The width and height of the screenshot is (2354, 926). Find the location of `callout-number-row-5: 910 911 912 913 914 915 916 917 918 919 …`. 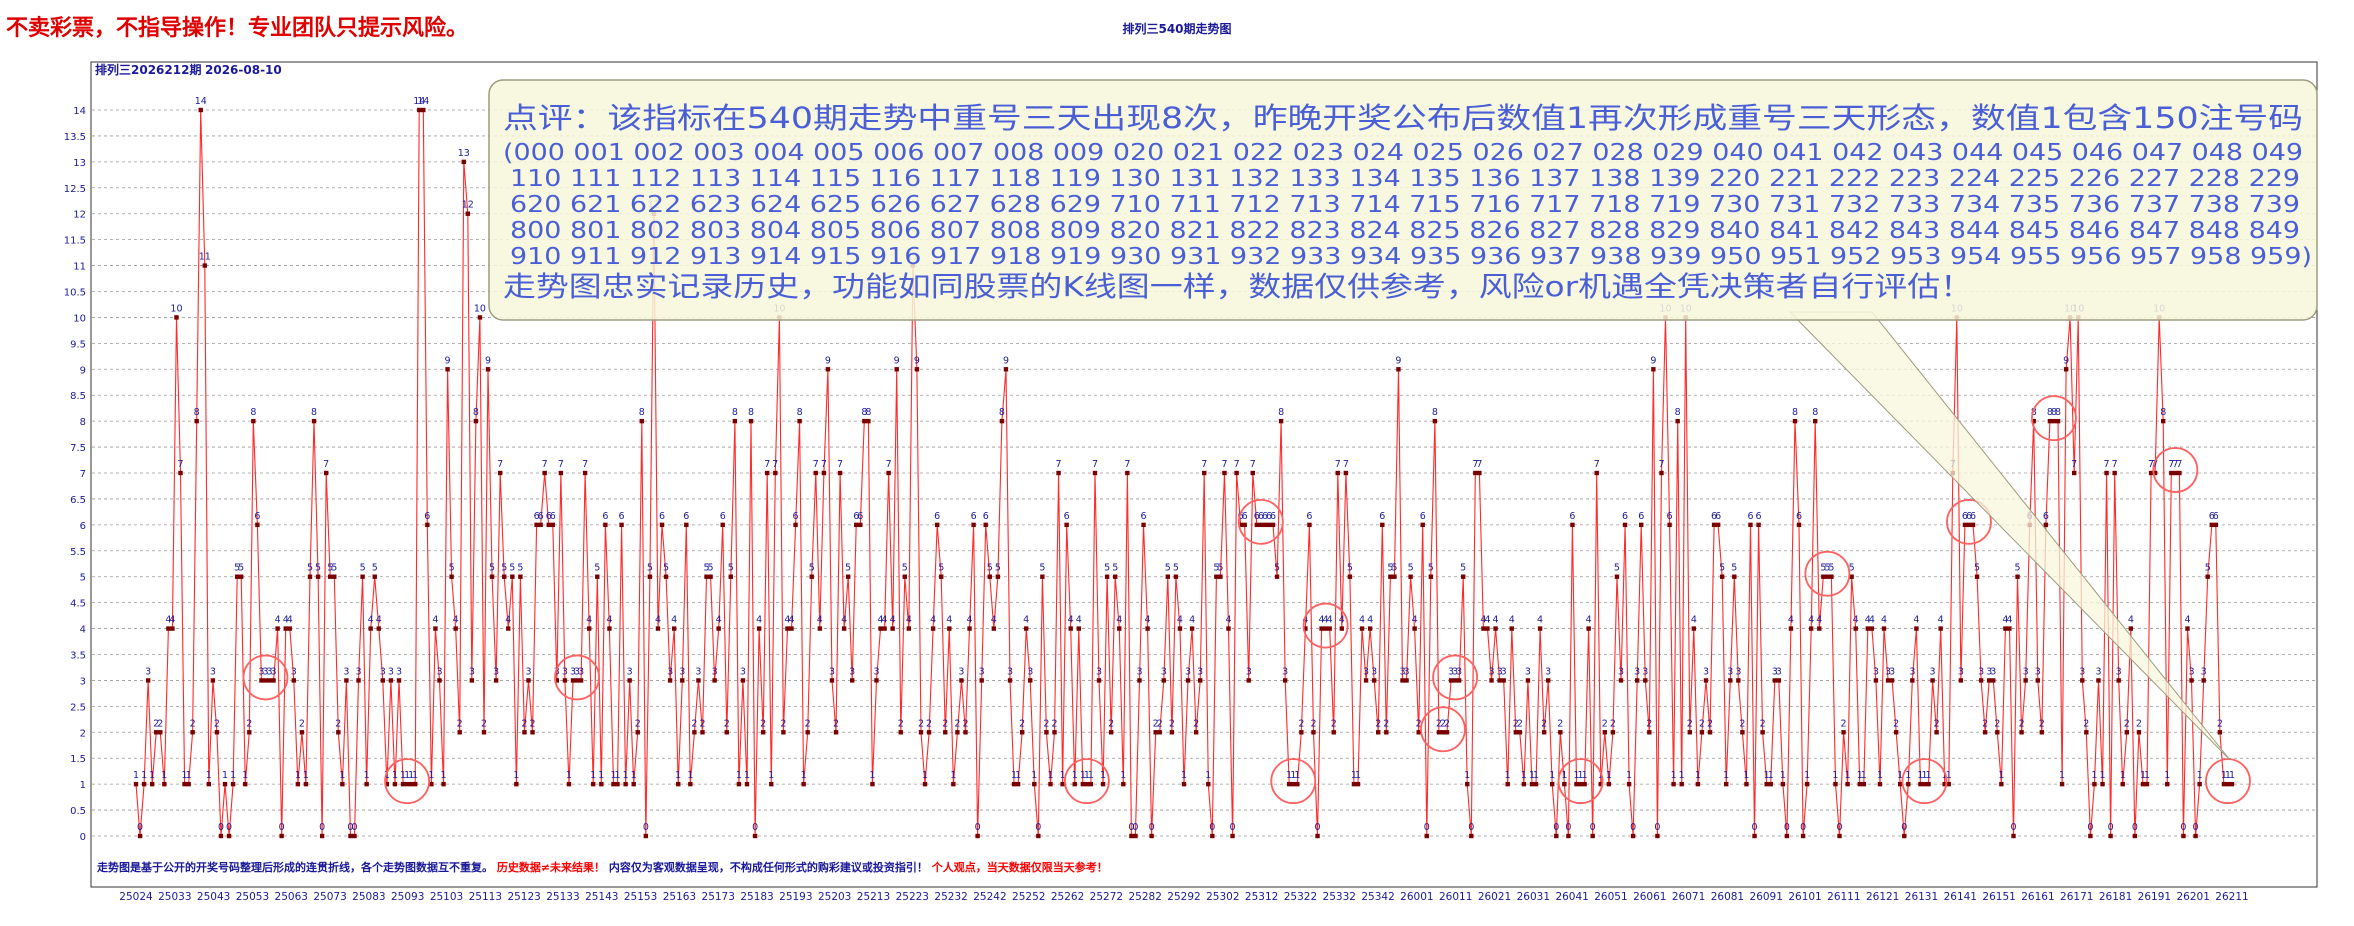

callout-number-row-5: 910 911 912 913 914 915 916 917 918 919 … is located at coordinates (1411, 257).